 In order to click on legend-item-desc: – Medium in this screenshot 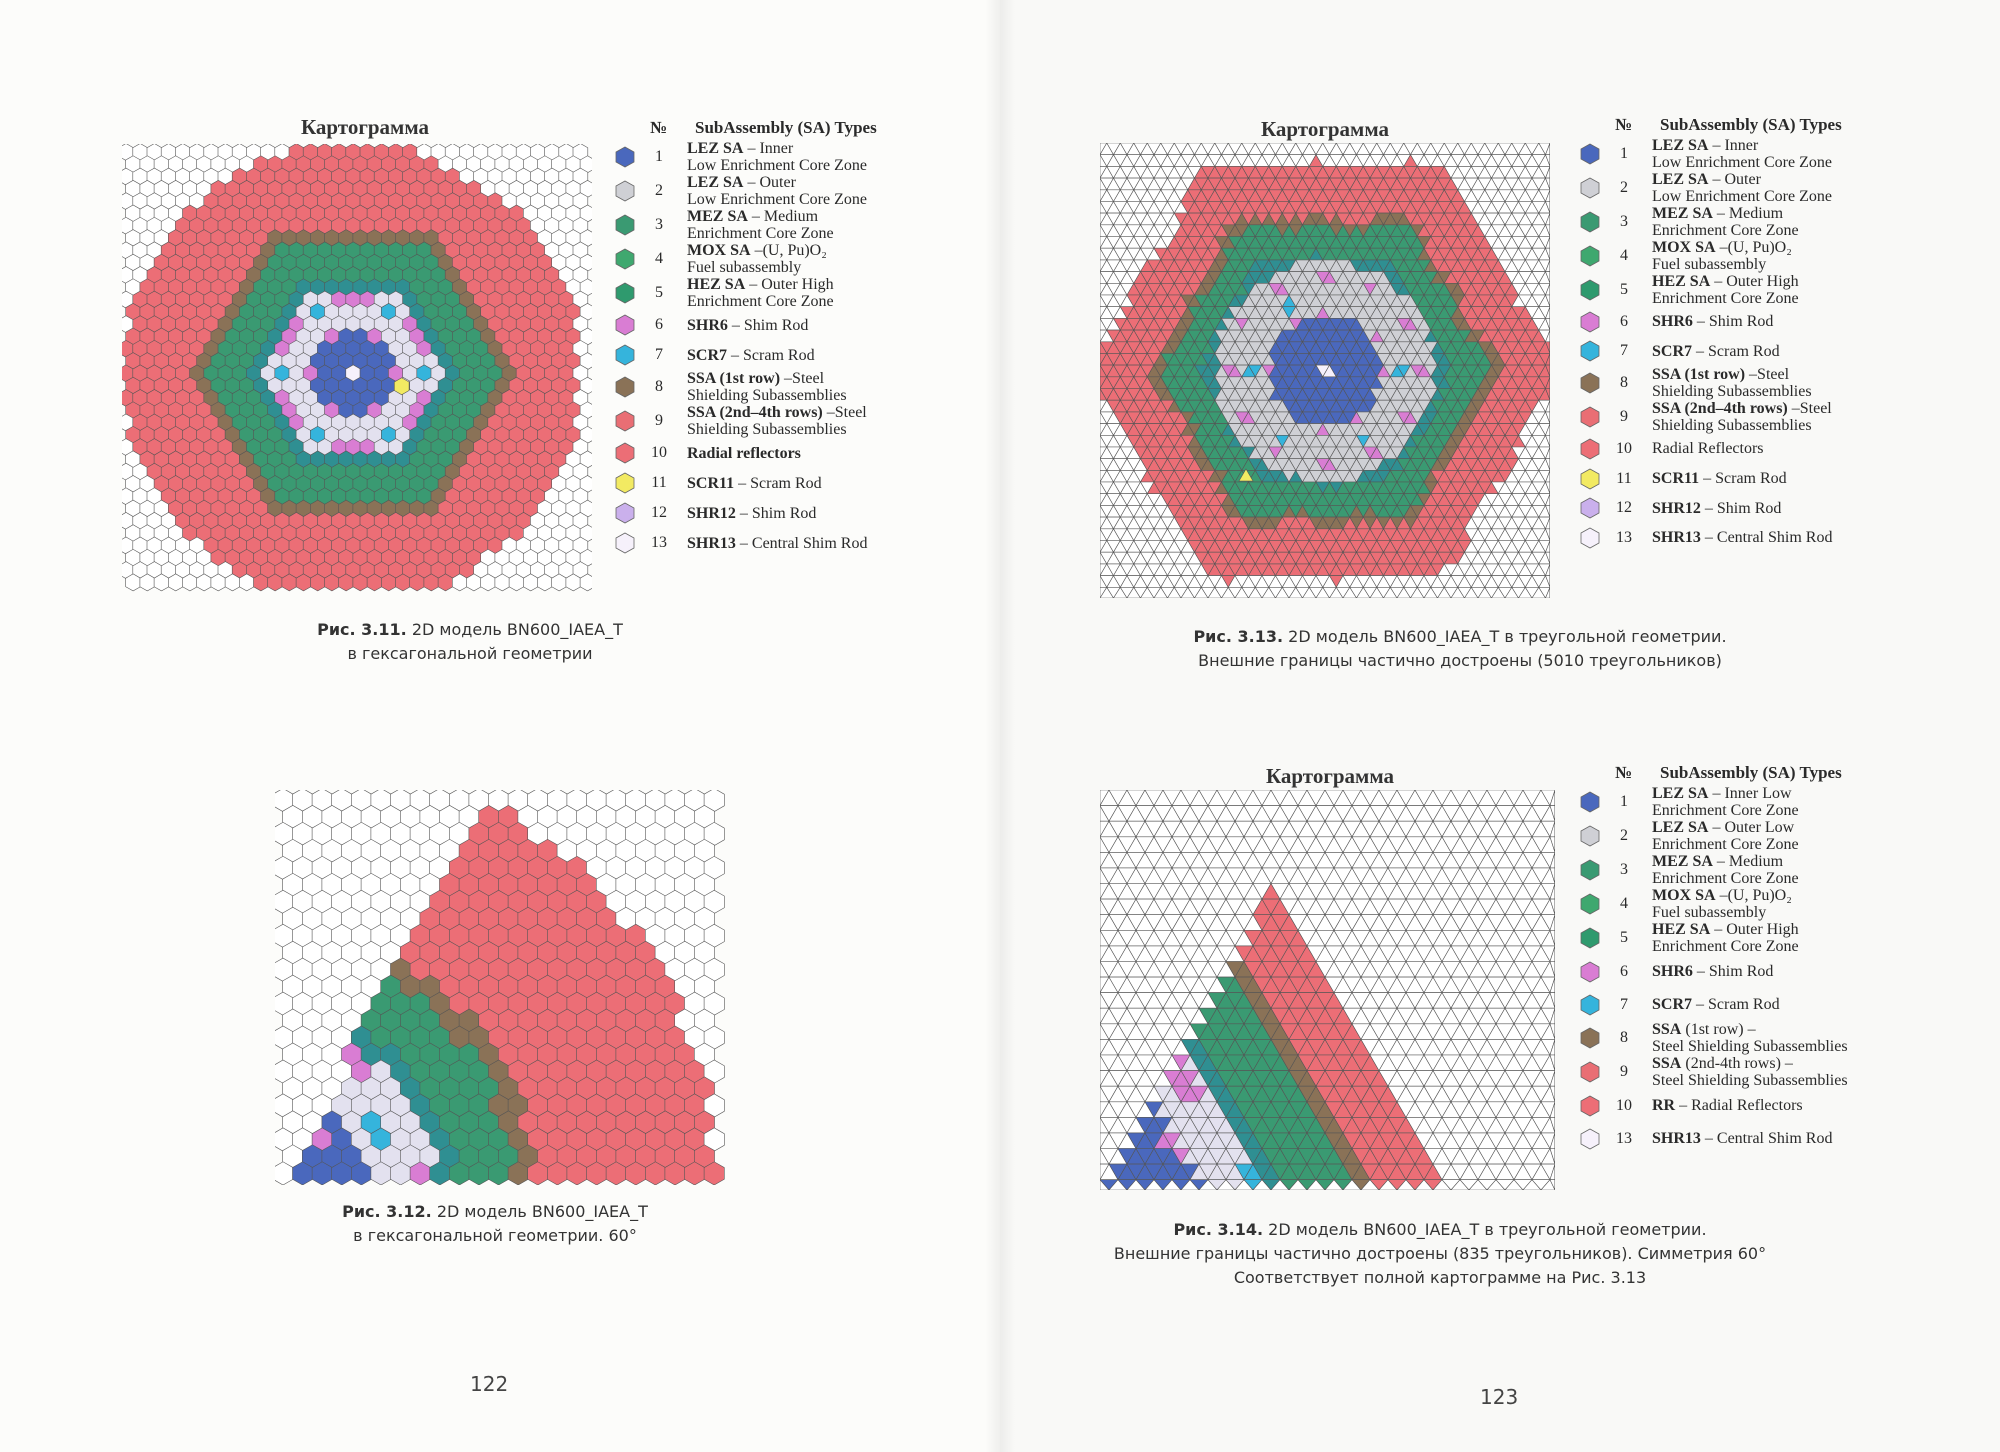, I will do `click(783, 216)`.